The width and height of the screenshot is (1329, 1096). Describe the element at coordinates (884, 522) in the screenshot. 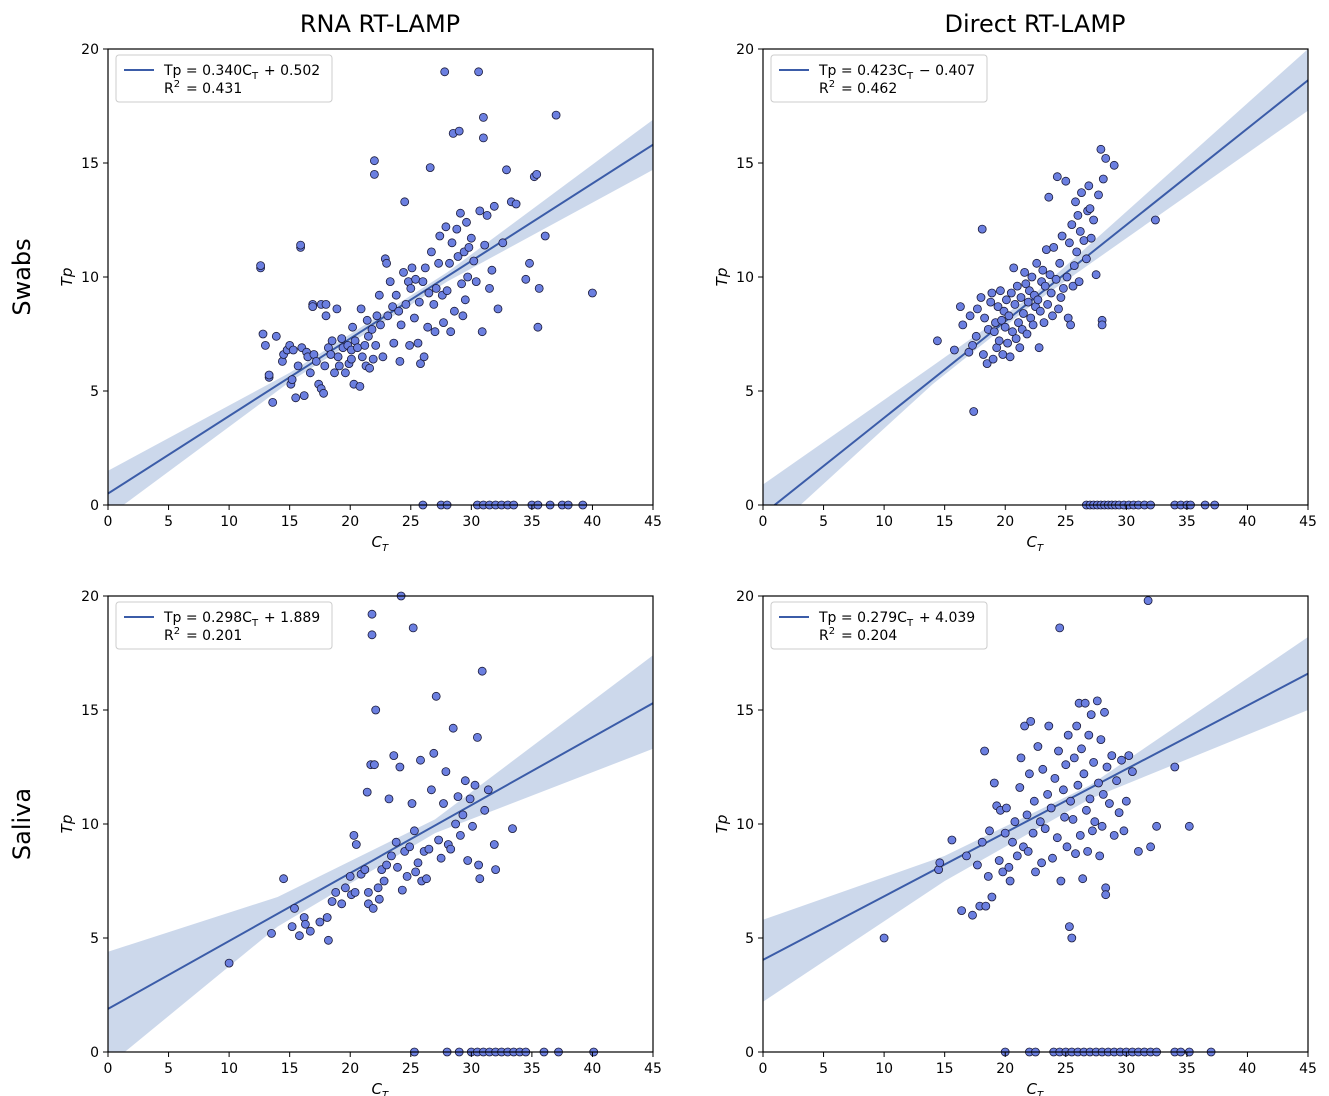

I see `x-tick-label: 10` at that location.